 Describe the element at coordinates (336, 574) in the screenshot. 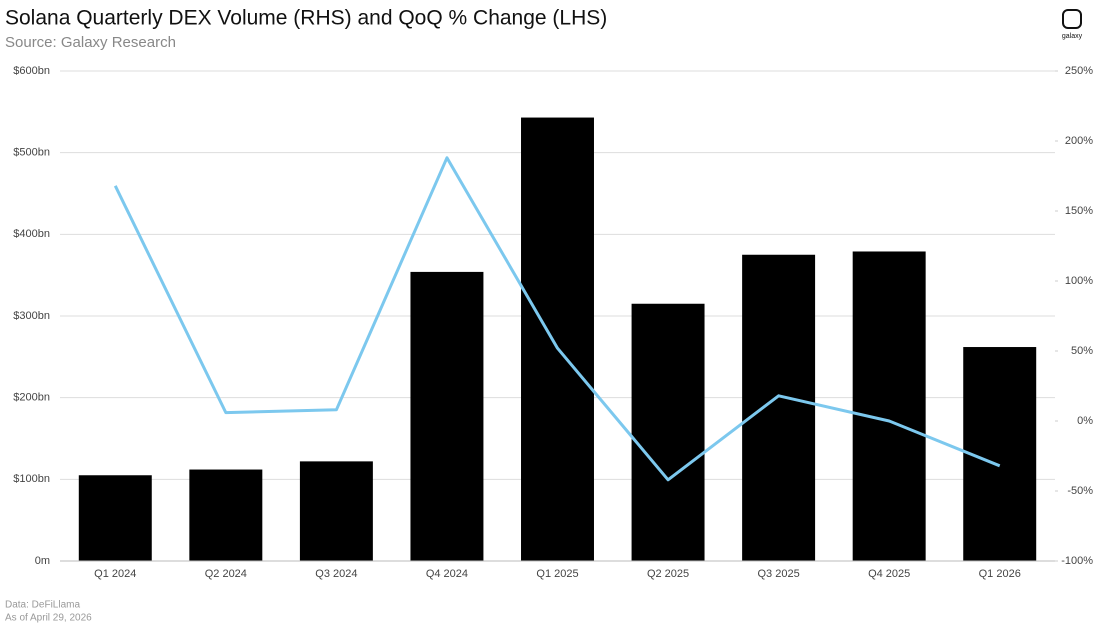

I see `x-tick-label: Q3 2024` at that location.